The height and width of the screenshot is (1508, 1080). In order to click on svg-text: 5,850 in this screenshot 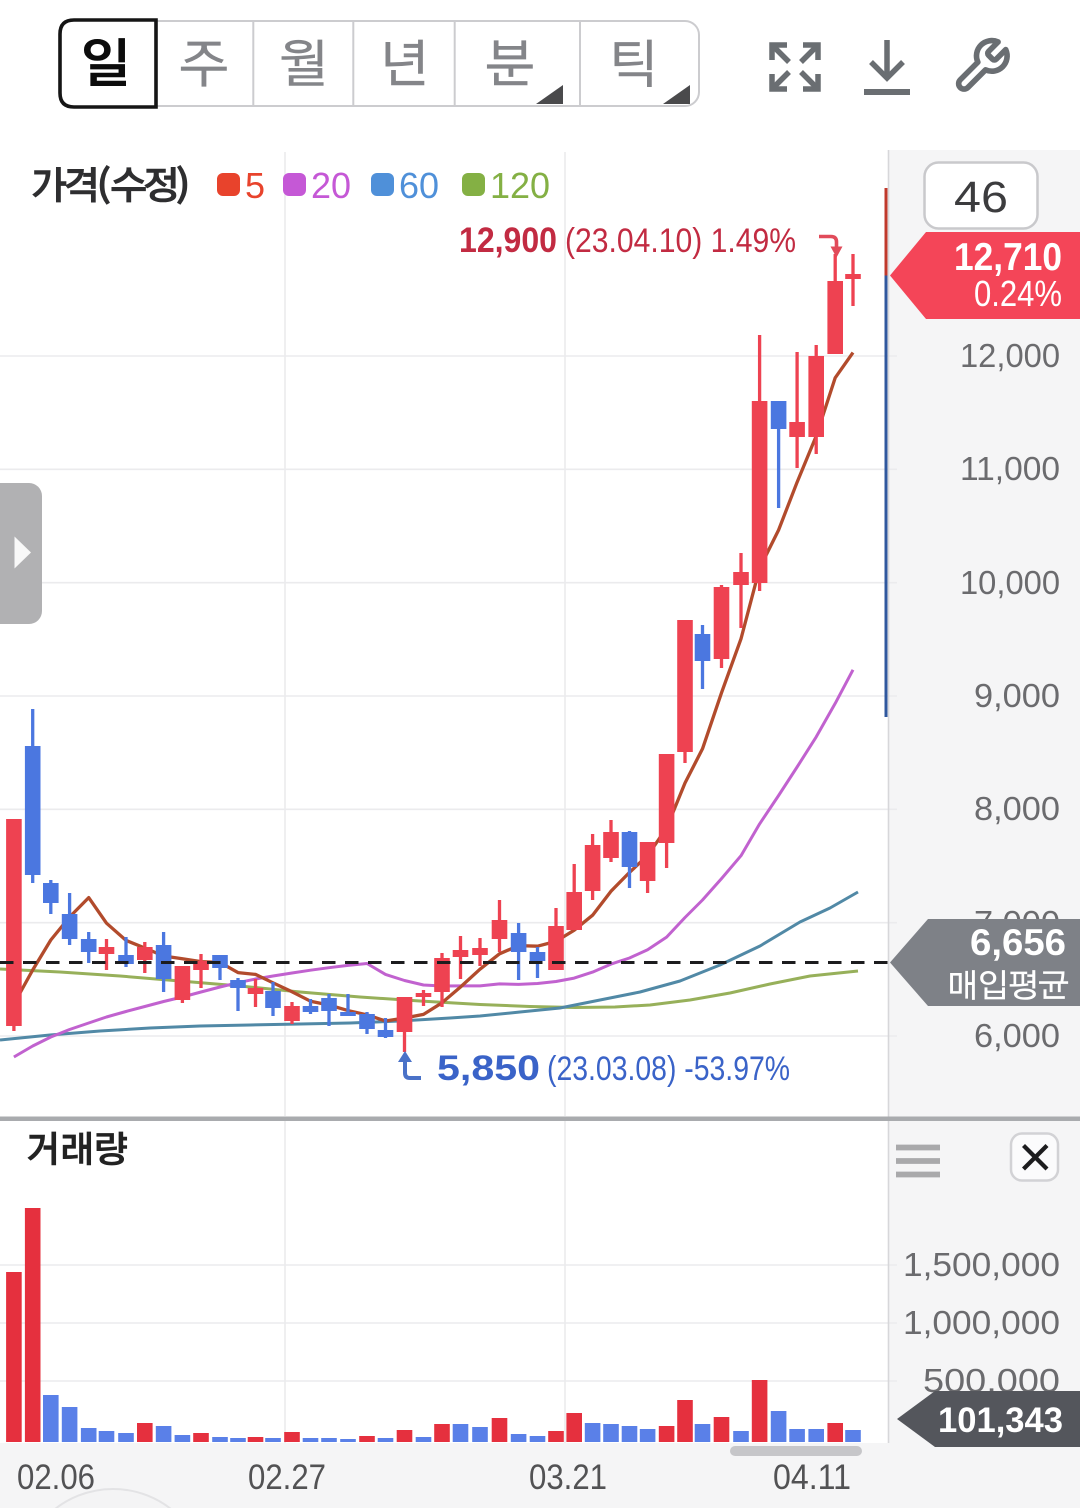, I will do `click(488, 1068)`.